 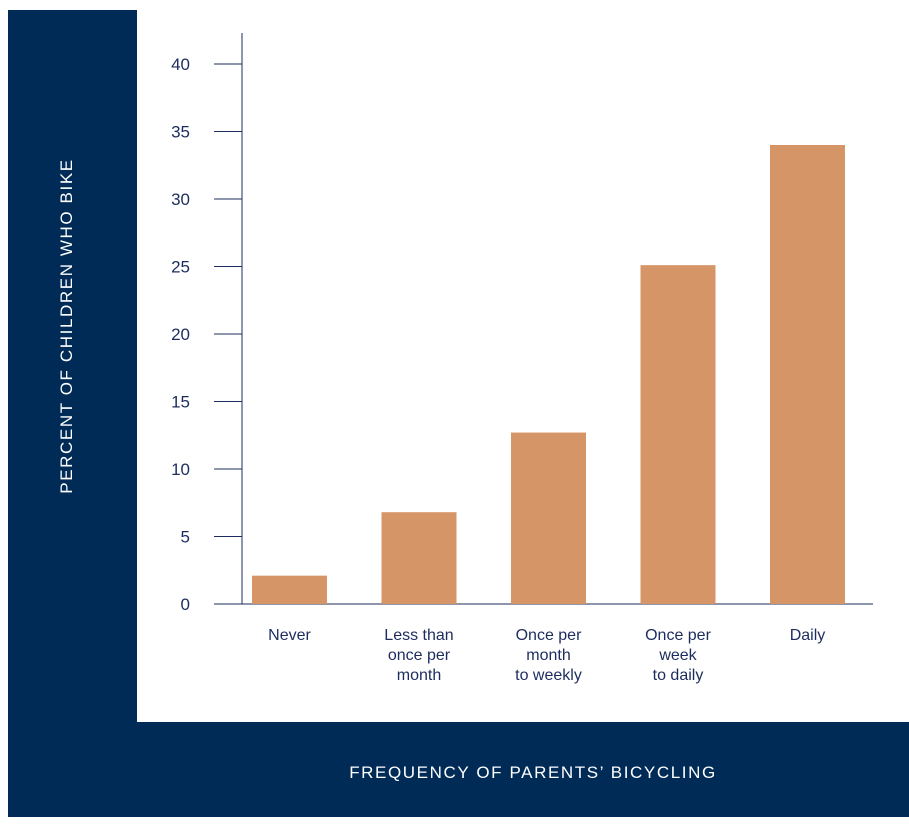 I want to click on category-label: Once per month to weekly, so click(x=548, y=655).